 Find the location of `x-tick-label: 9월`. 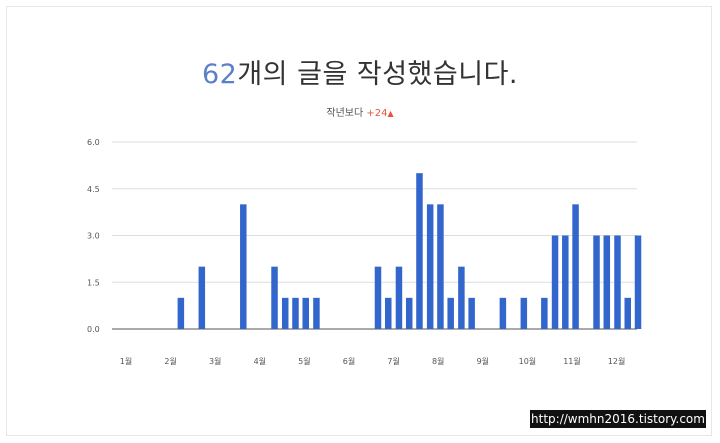

x-tick-label: 9월 is located at coordinates (483, 361).